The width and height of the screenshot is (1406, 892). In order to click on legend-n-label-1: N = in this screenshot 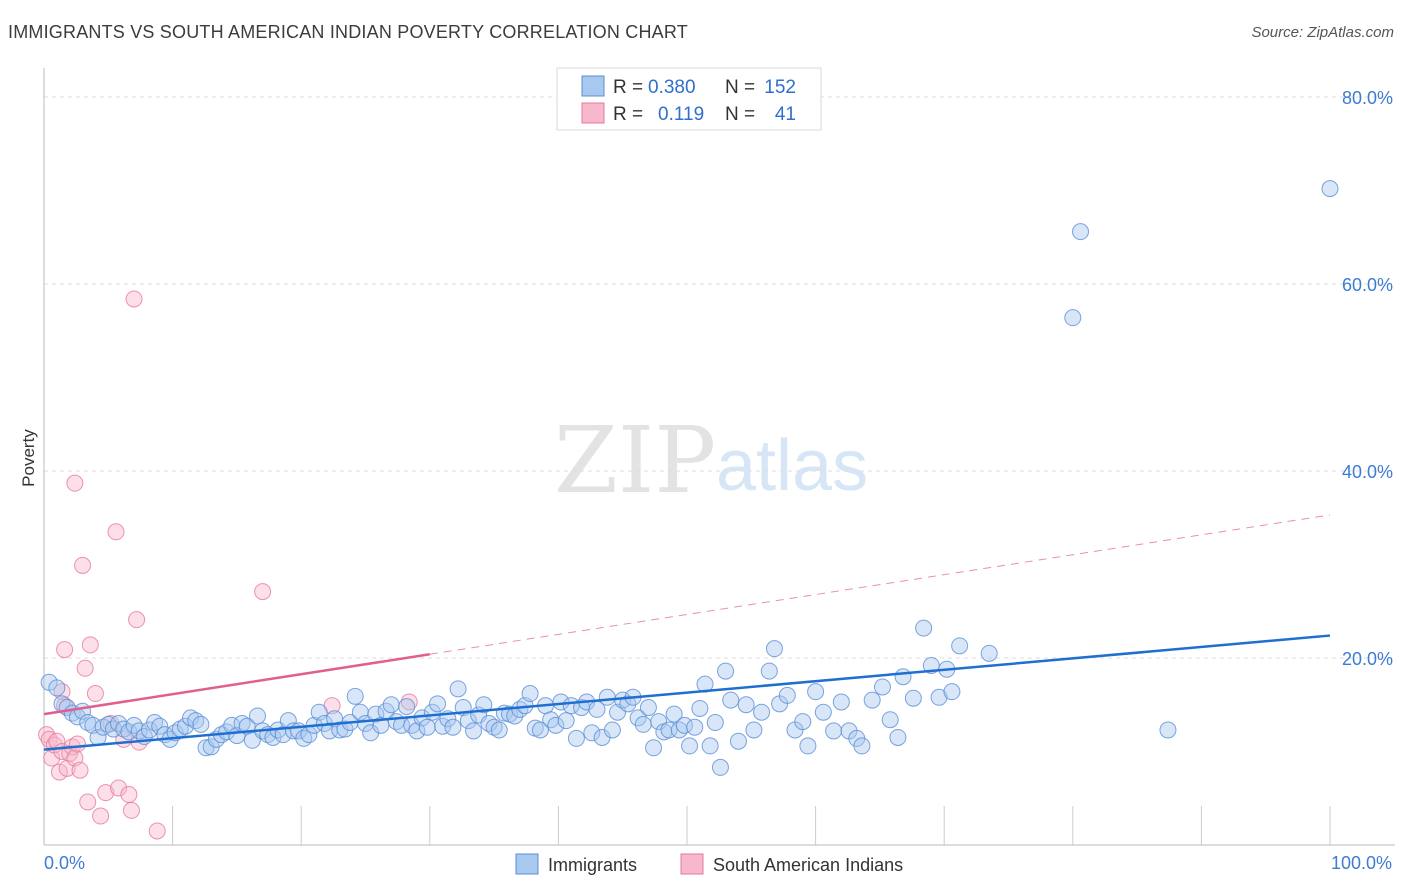, I will do `click(740, 87)`.